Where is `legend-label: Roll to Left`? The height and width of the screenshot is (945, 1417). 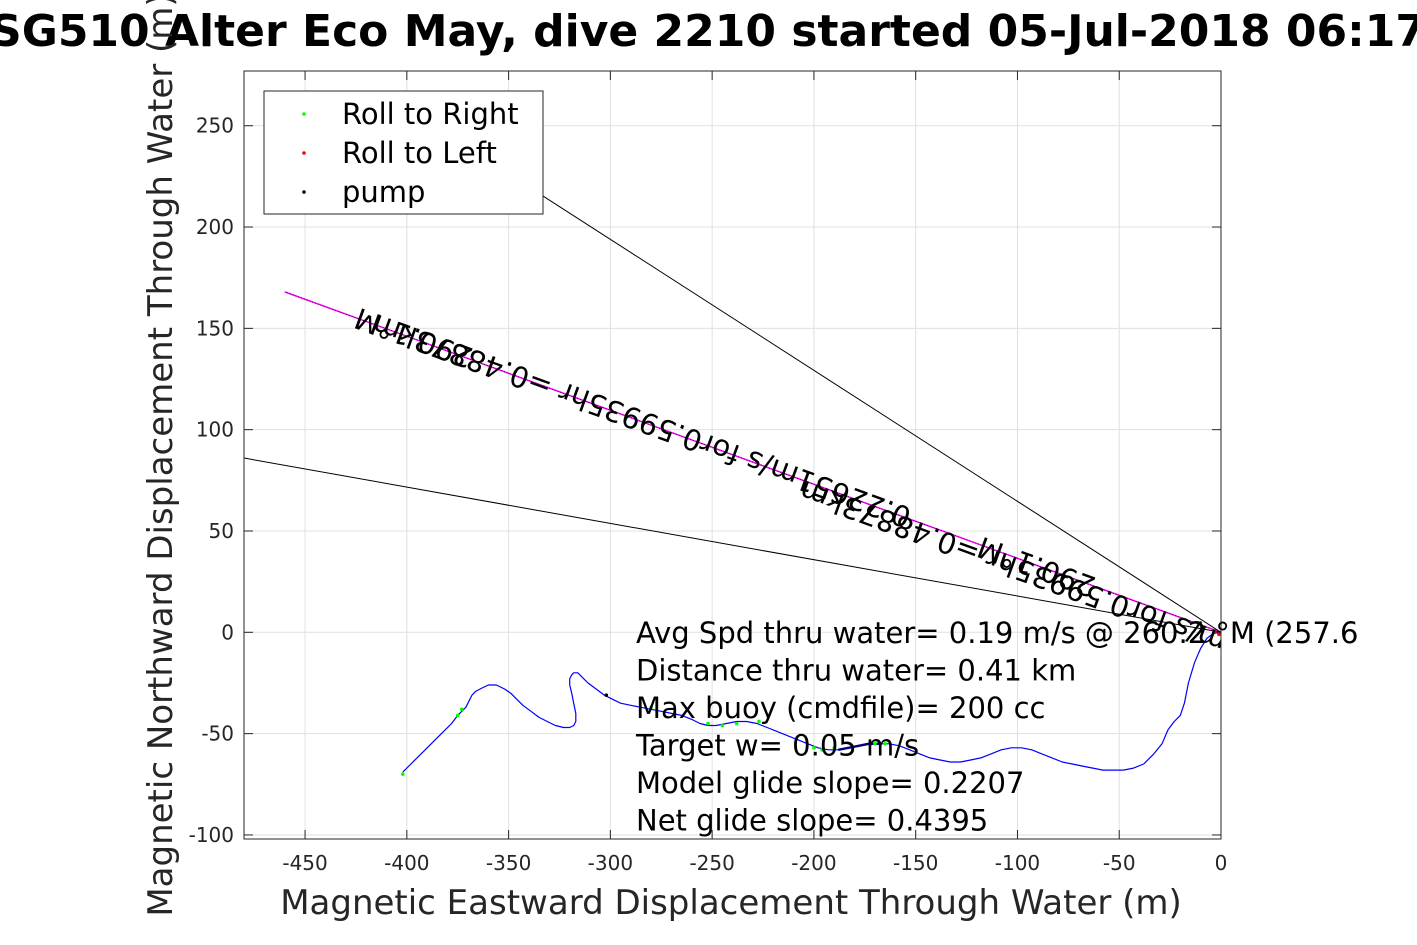
legend-label: Roll to Left is located at coordinates (419, 153).